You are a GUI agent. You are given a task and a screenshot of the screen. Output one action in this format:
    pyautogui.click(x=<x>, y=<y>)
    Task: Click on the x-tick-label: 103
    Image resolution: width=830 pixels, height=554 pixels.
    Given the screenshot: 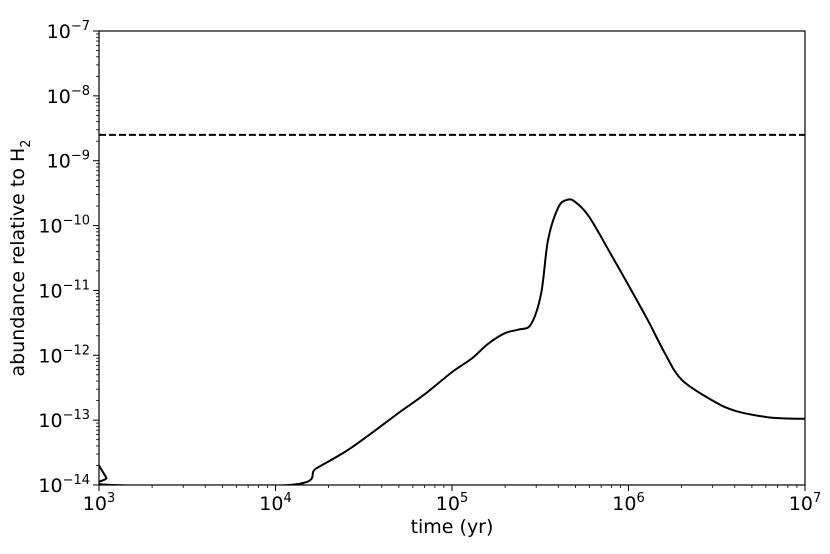 What is the action you would take?
    pyautogui.click(x=99, y=503)
    